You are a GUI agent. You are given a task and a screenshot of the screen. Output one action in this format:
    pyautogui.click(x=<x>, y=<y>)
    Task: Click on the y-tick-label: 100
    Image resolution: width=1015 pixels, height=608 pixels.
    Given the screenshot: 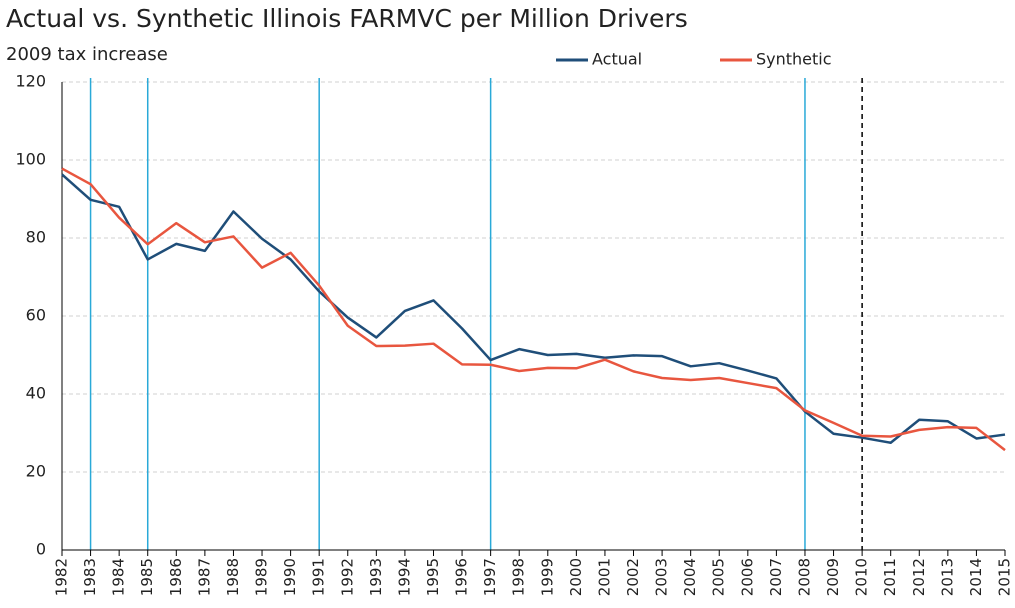 What is the action you would take?
    pyautogui.click(x=30, y=159)
    